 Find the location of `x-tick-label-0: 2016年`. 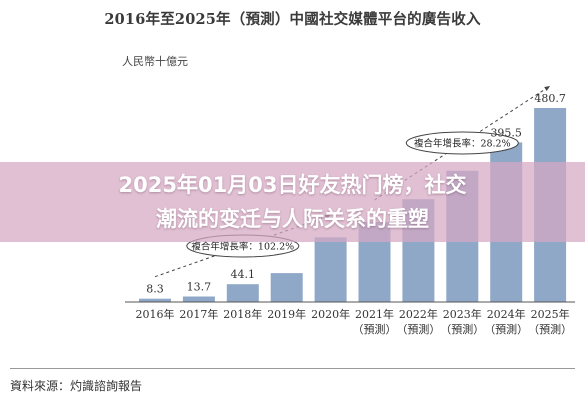

x-tick-label-0: 2016年 is located at coordinates (155, 314).